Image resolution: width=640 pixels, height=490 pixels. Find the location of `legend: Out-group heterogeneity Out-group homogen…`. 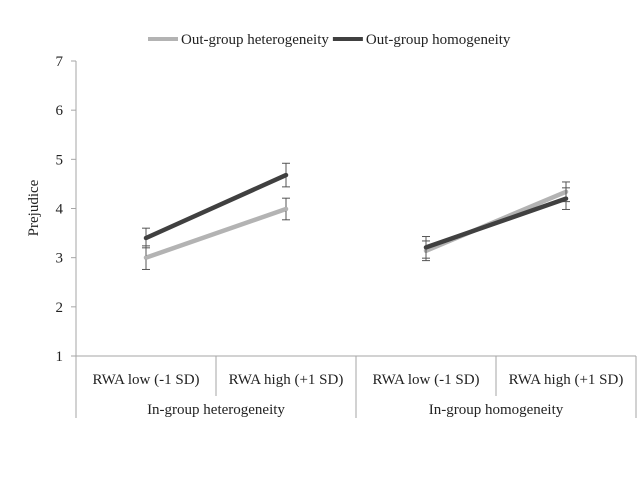

legend: Out-group heterogeneity Out-group homogen… is located at coordinates (329, 40).